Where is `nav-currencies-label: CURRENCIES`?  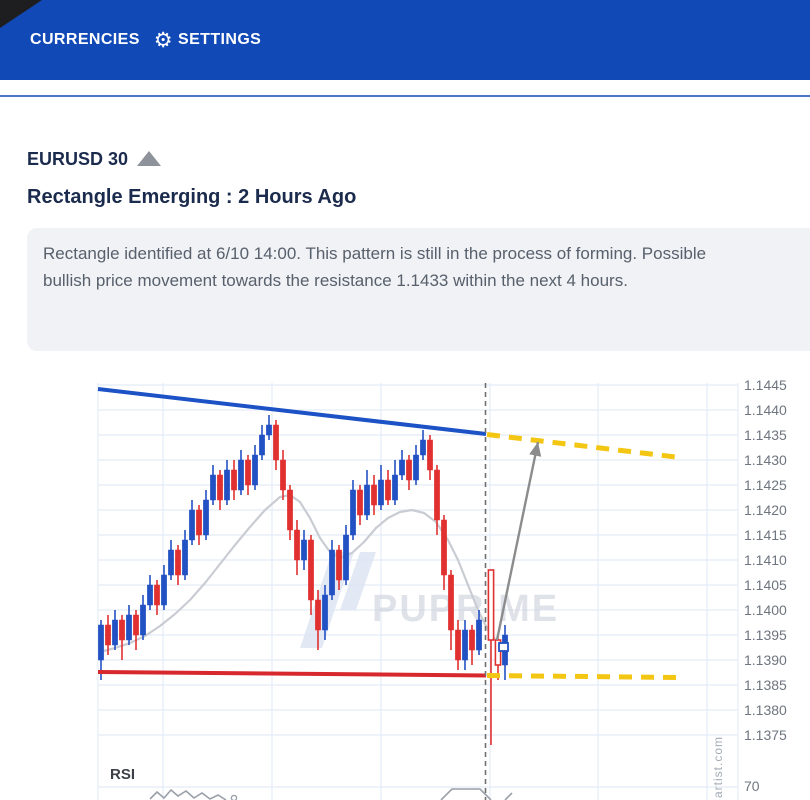
nav-currencies-label: CURRENCIES is located at coordinates (85, 39).